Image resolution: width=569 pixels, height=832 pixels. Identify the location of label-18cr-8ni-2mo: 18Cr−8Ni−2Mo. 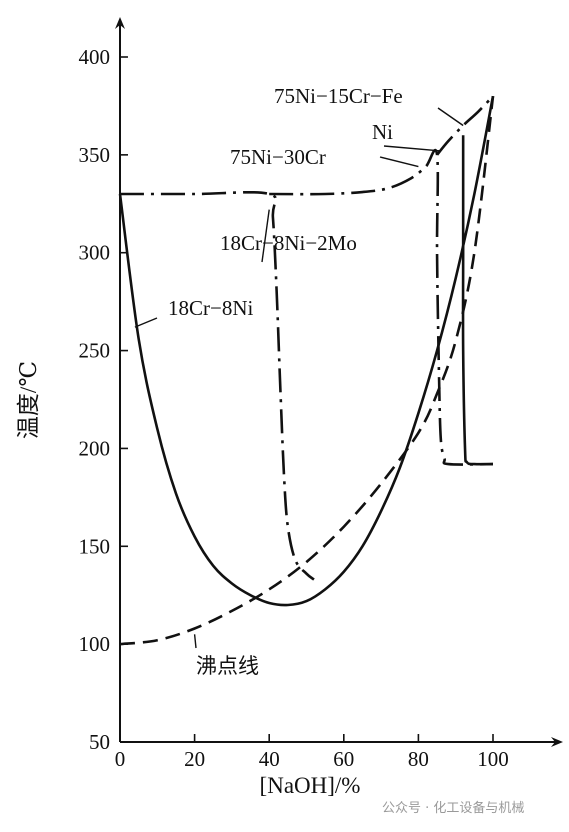
(288, 243).